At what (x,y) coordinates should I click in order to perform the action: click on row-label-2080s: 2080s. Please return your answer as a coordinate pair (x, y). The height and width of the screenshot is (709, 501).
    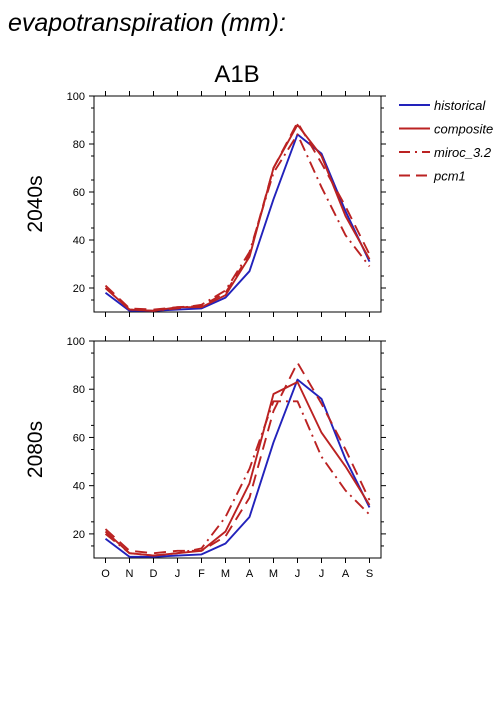
    Looking at the image, I should click on (35, 449).